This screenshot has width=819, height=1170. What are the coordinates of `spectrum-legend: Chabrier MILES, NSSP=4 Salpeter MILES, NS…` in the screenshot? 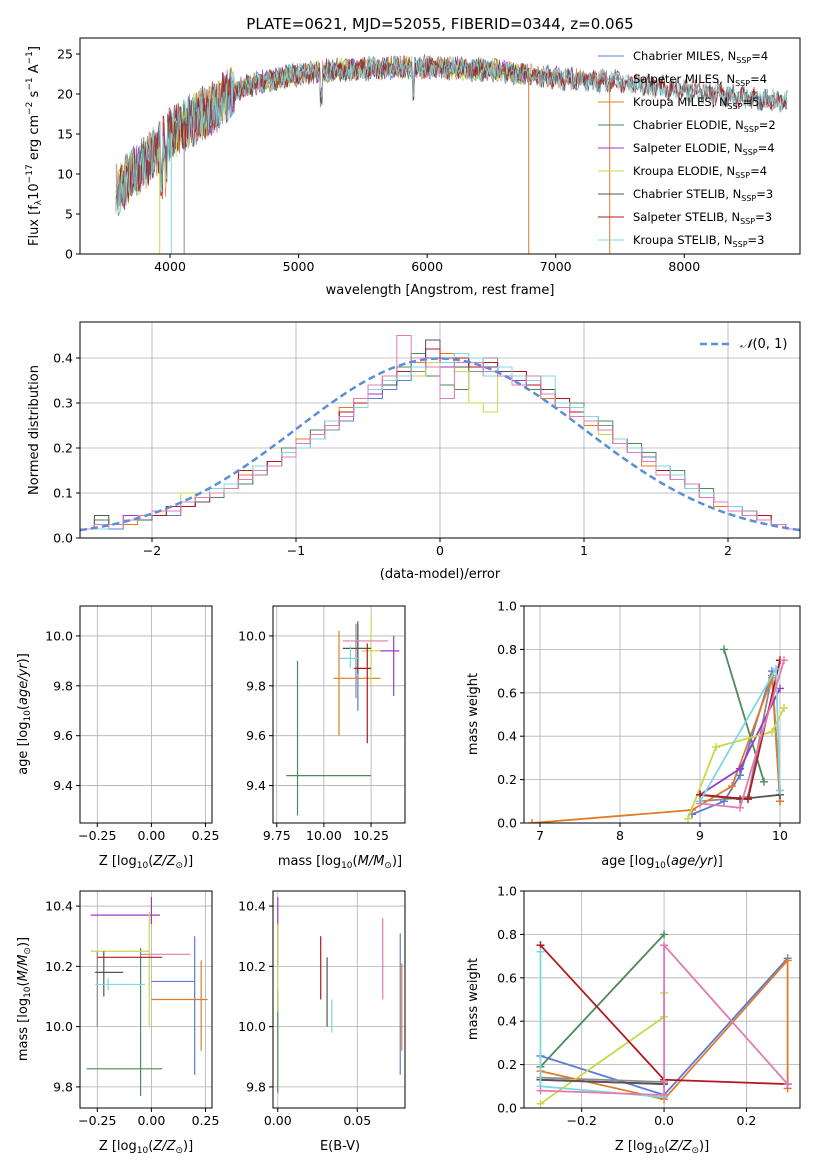 It's located at (687, 149).